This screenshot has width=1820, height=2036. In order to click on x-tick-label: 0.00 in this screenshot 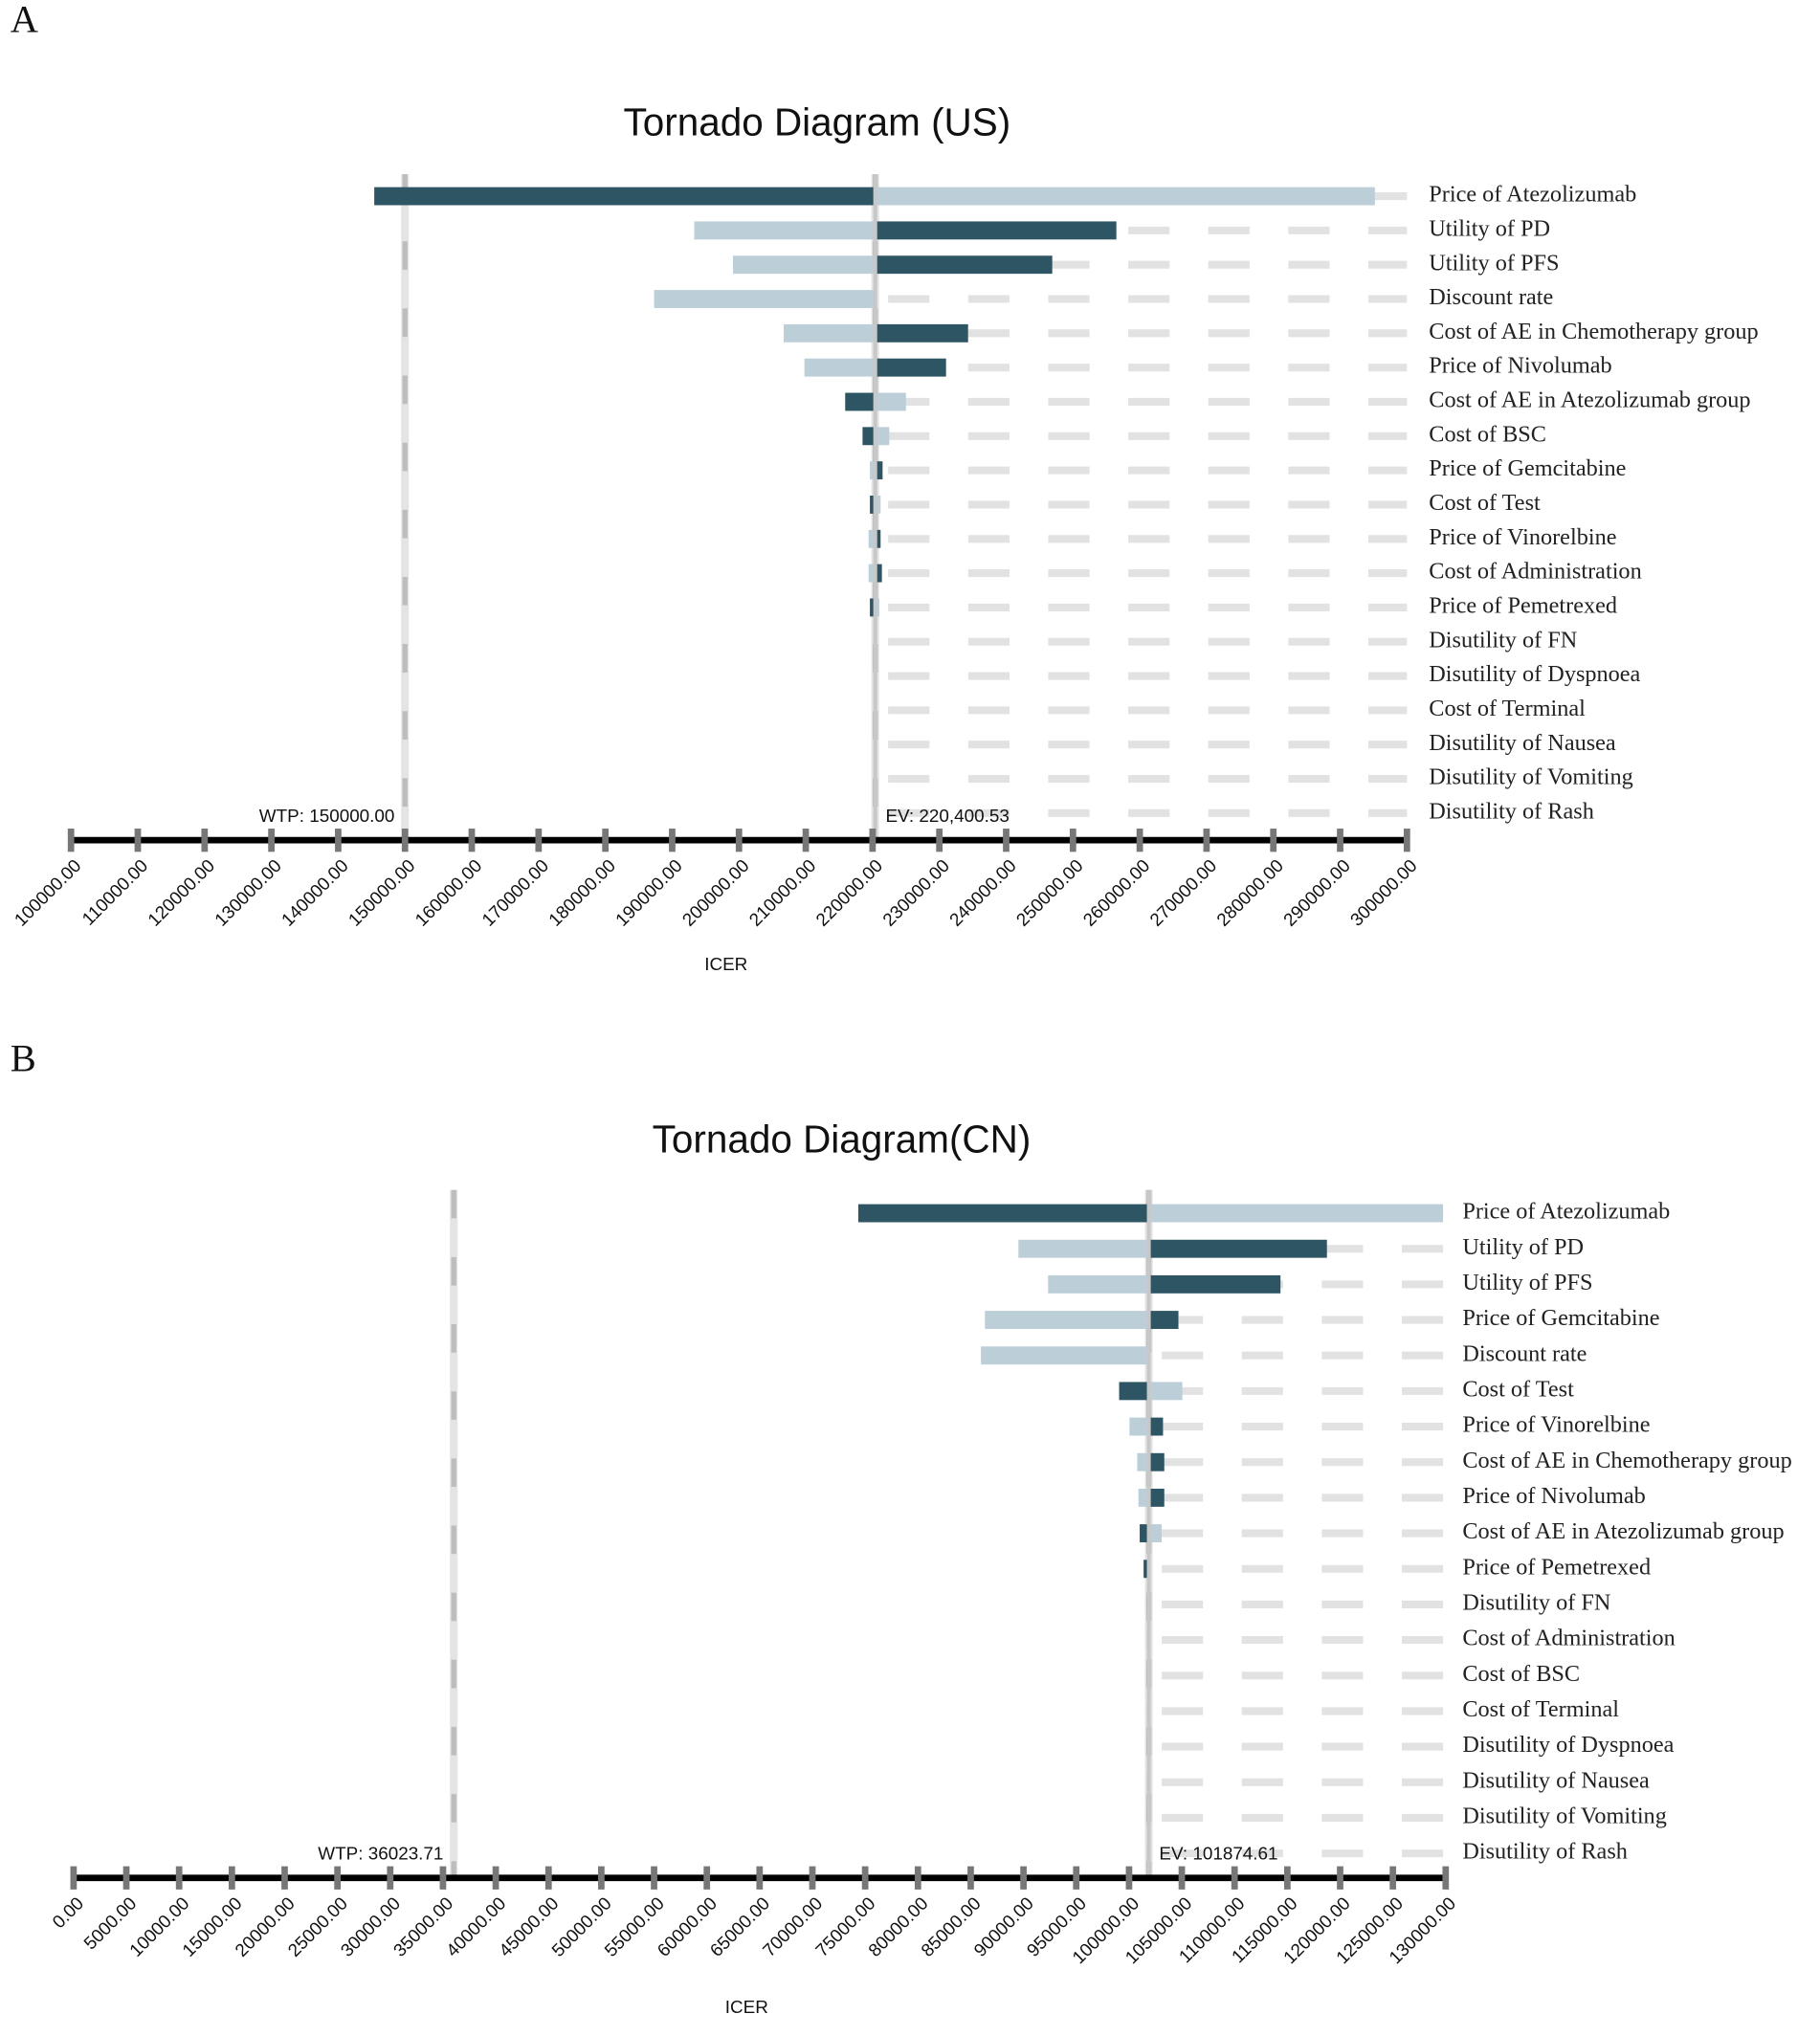, I will do `click(69, 1913)`.